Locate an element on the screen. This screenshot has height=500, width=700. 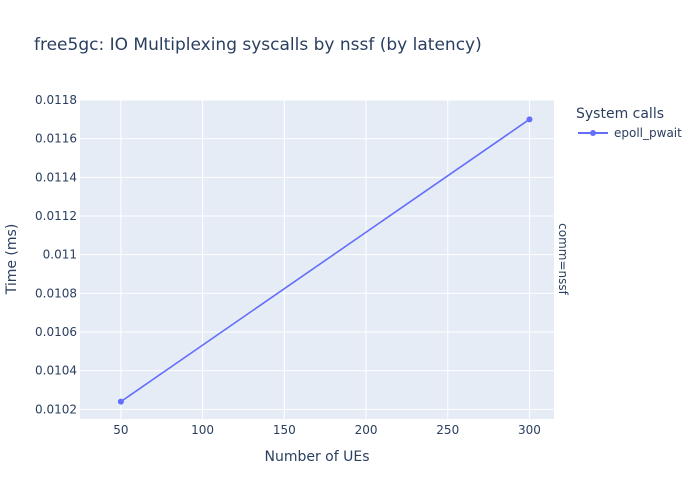
legend-item-epoll_pwait: epoll_pwait is located at coordinates (630, 133).